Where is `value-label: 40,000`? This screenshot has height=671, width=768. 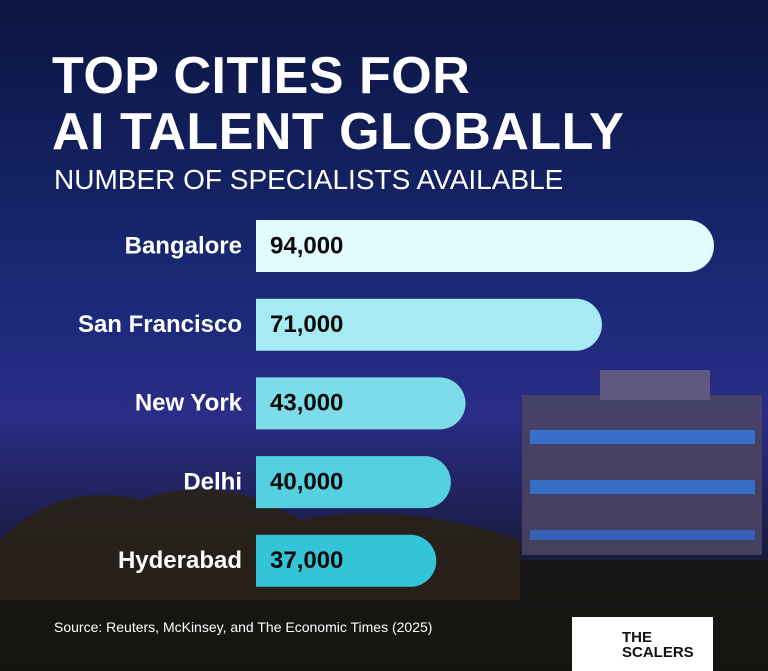
value-label: 40,000 is located at coordinates (306, 481).